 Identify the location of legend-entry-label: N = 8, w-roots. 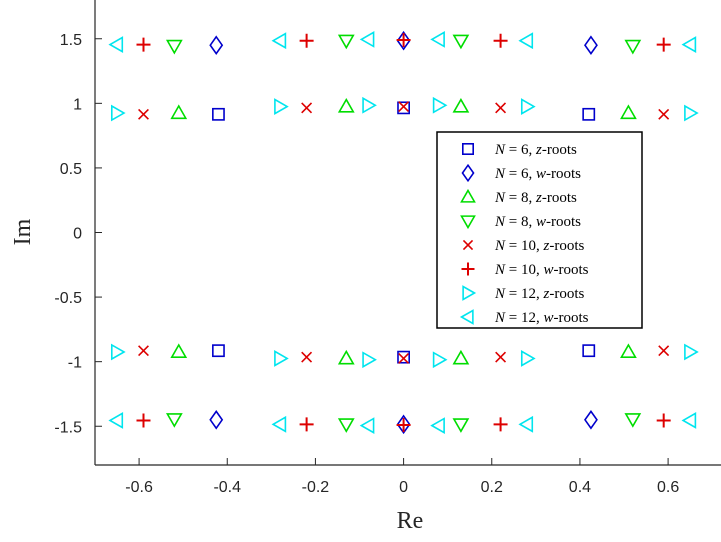
(537, 222).